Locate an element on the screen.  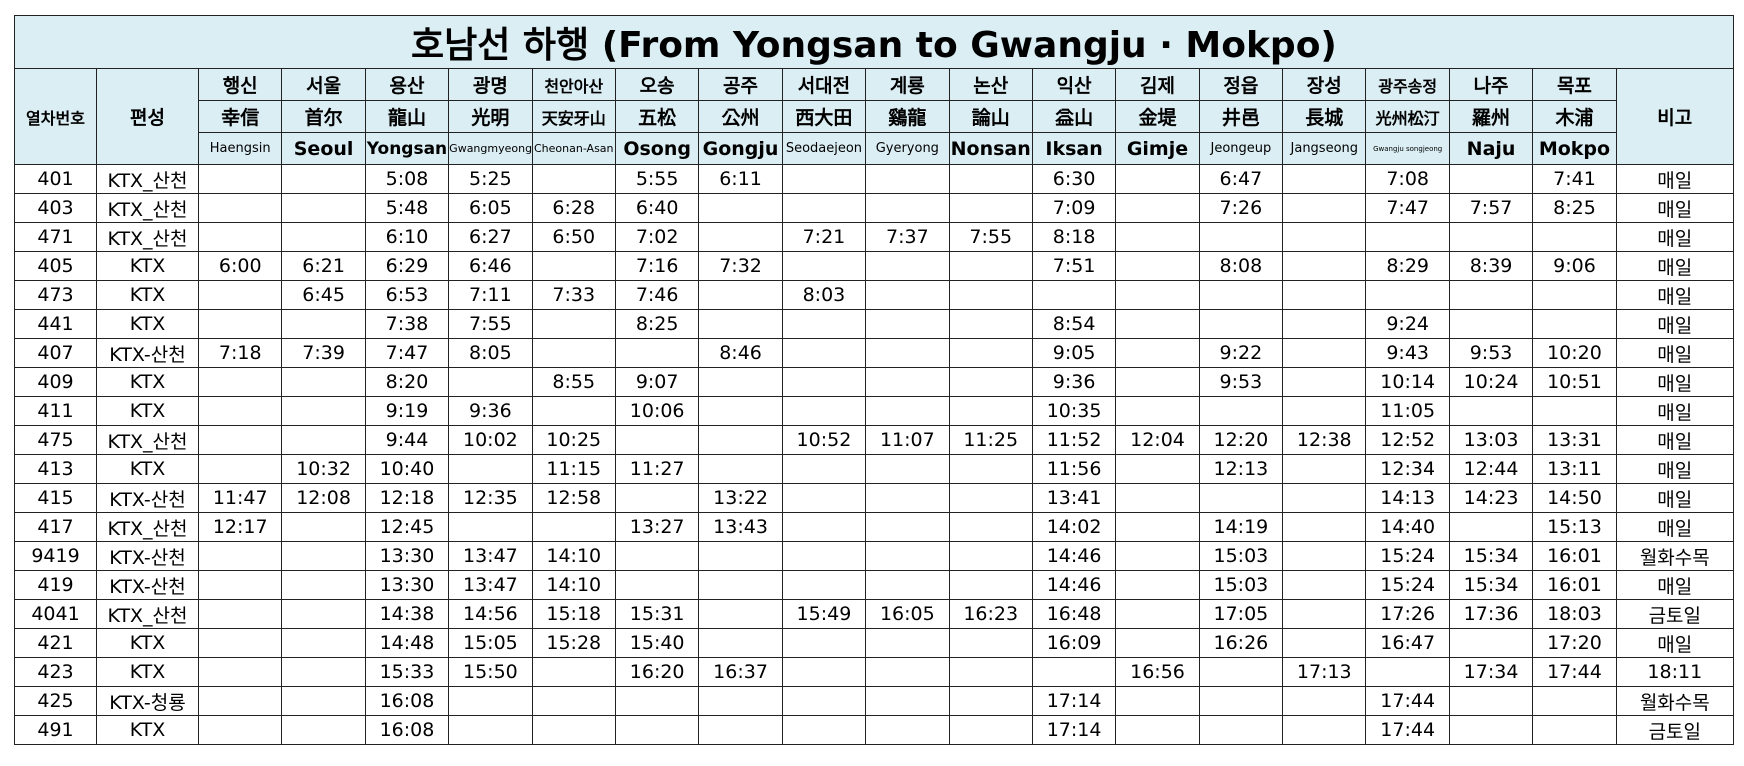
time-cell: 15:03 is located at coordinates (1241, 556).